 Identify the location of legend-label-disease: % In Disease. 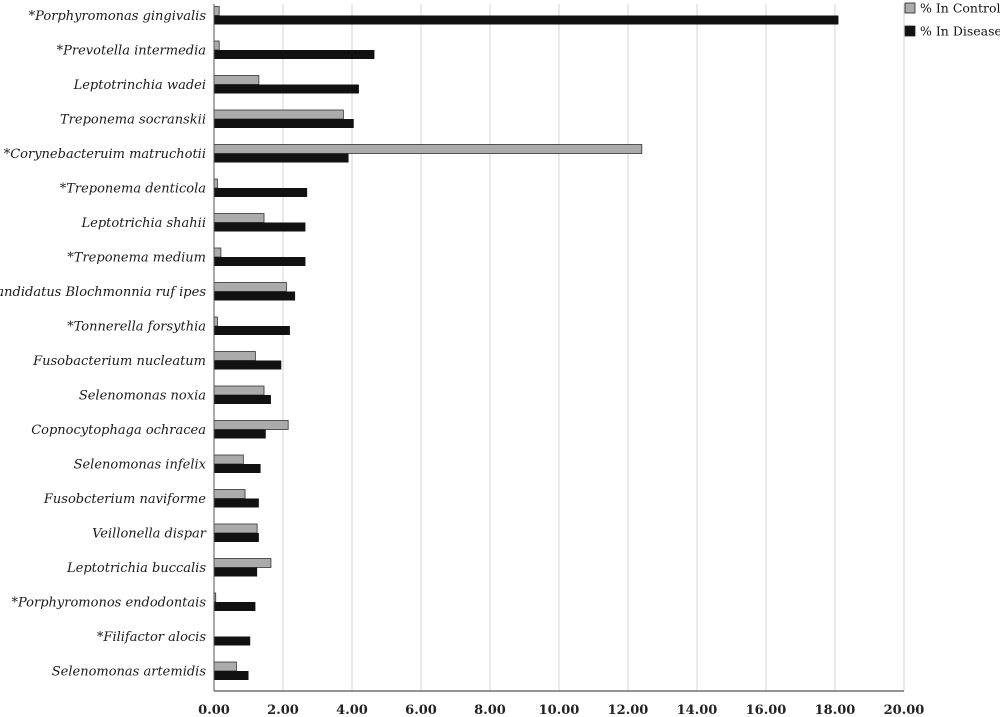
(960, 31).